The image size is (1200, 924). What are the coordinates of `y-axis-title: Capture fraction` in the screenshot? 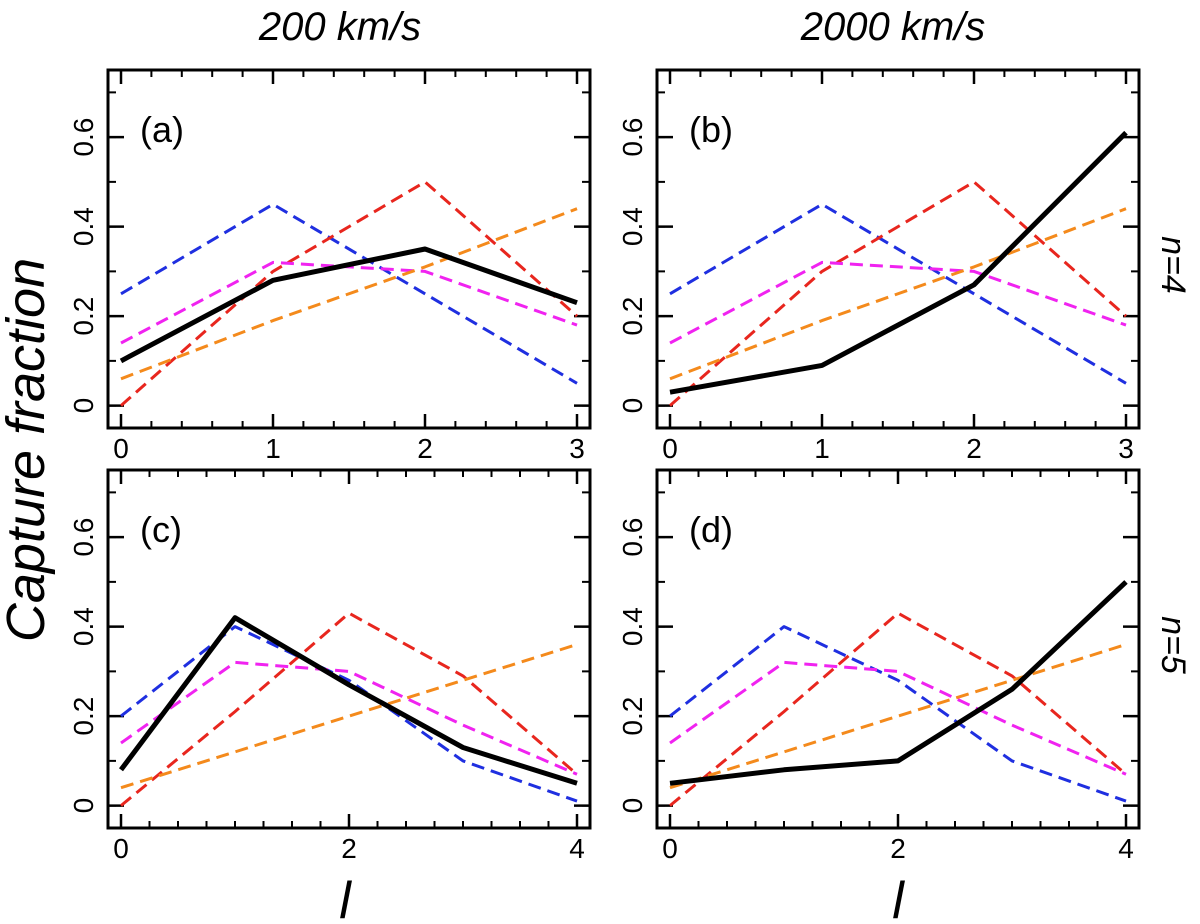 It's located at (28, 450).